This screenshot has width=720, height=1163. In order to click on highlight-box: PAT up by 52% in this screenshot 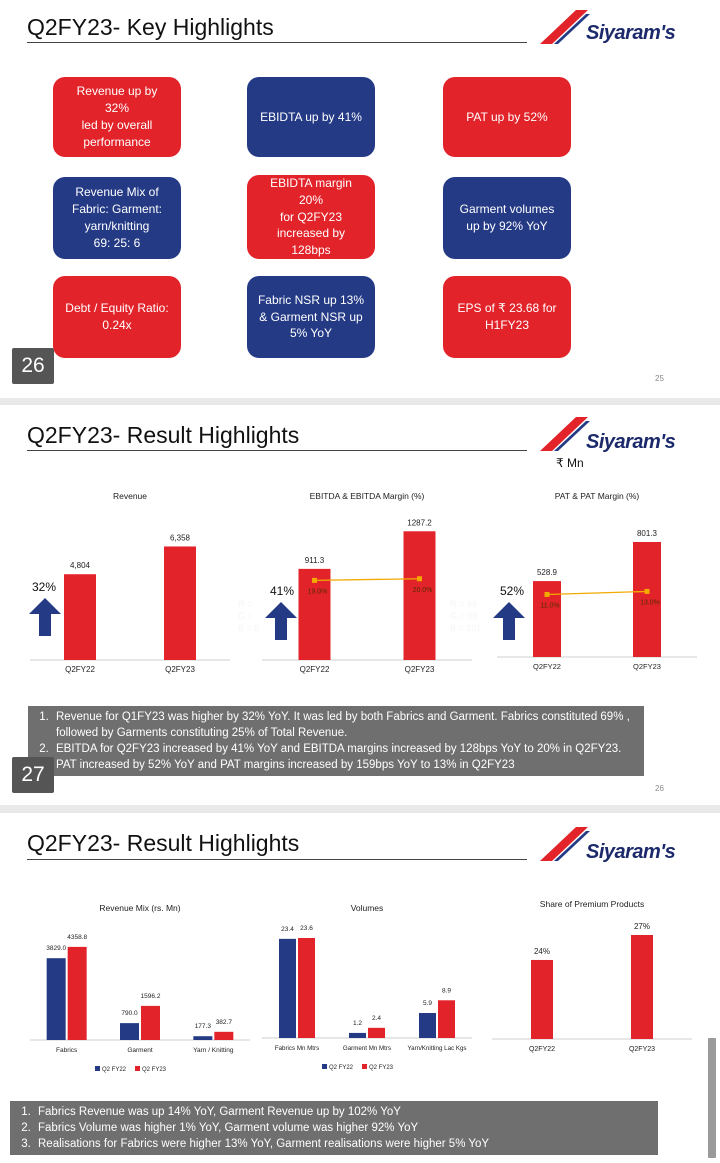, I will do `click(507, 117)`.